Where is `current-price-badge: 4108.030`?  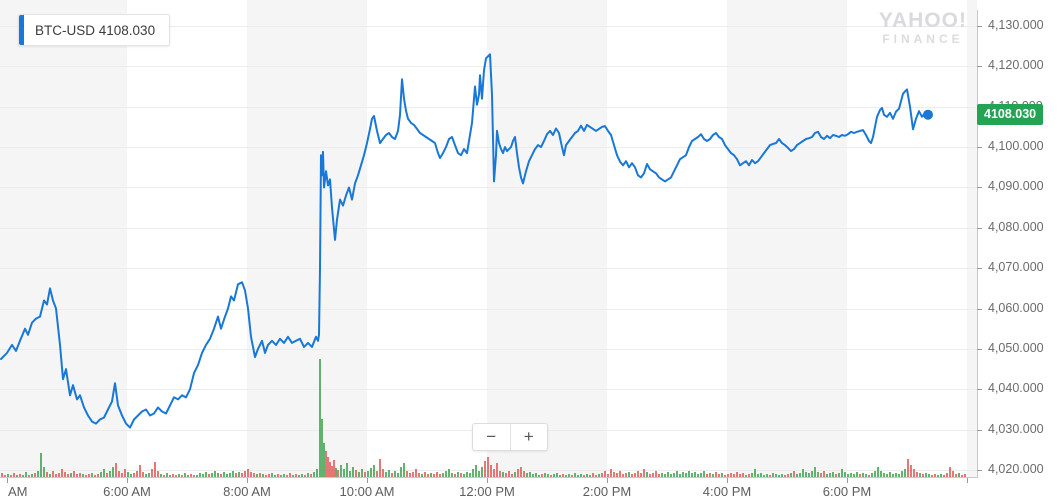 current-price-badge: 4108.030 is located at coordinates (1010, 115).